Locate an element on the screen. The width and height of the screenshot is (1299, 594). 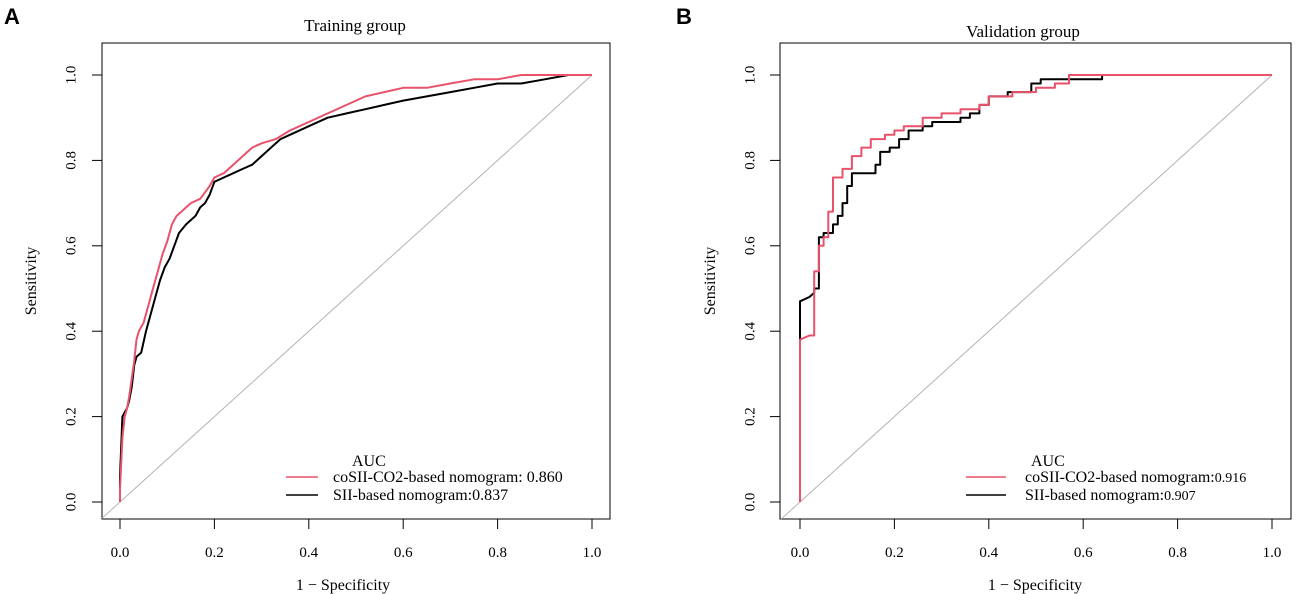
panel-a-y-tick-label: 1.0 is located at coordinates (71, 75).